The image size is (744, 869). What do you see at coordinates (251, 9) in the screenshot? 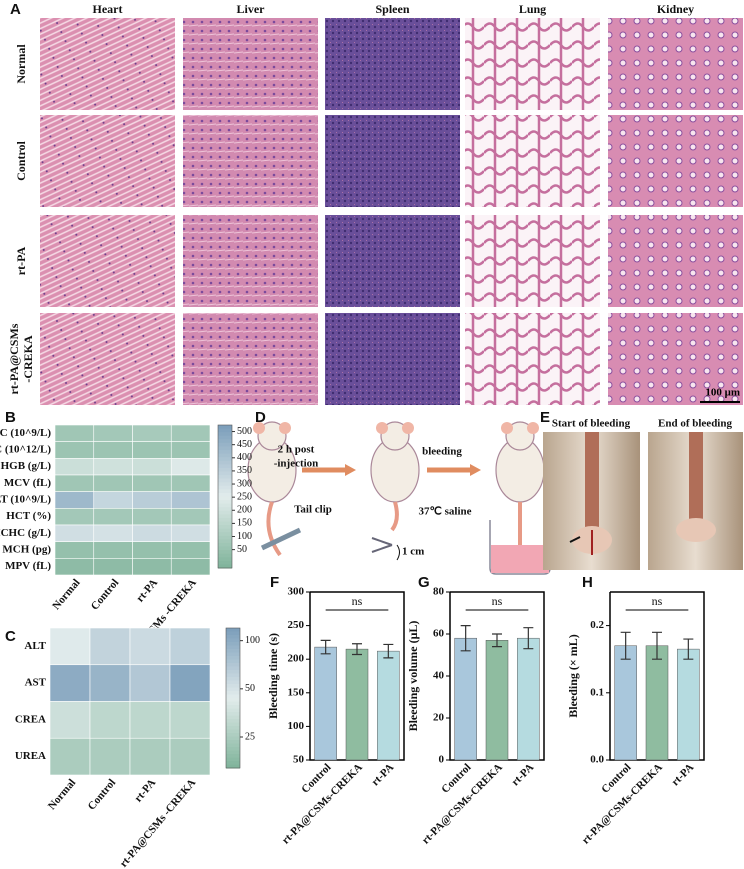
I see `column-header: Liver` at bounding box center [251, 9].